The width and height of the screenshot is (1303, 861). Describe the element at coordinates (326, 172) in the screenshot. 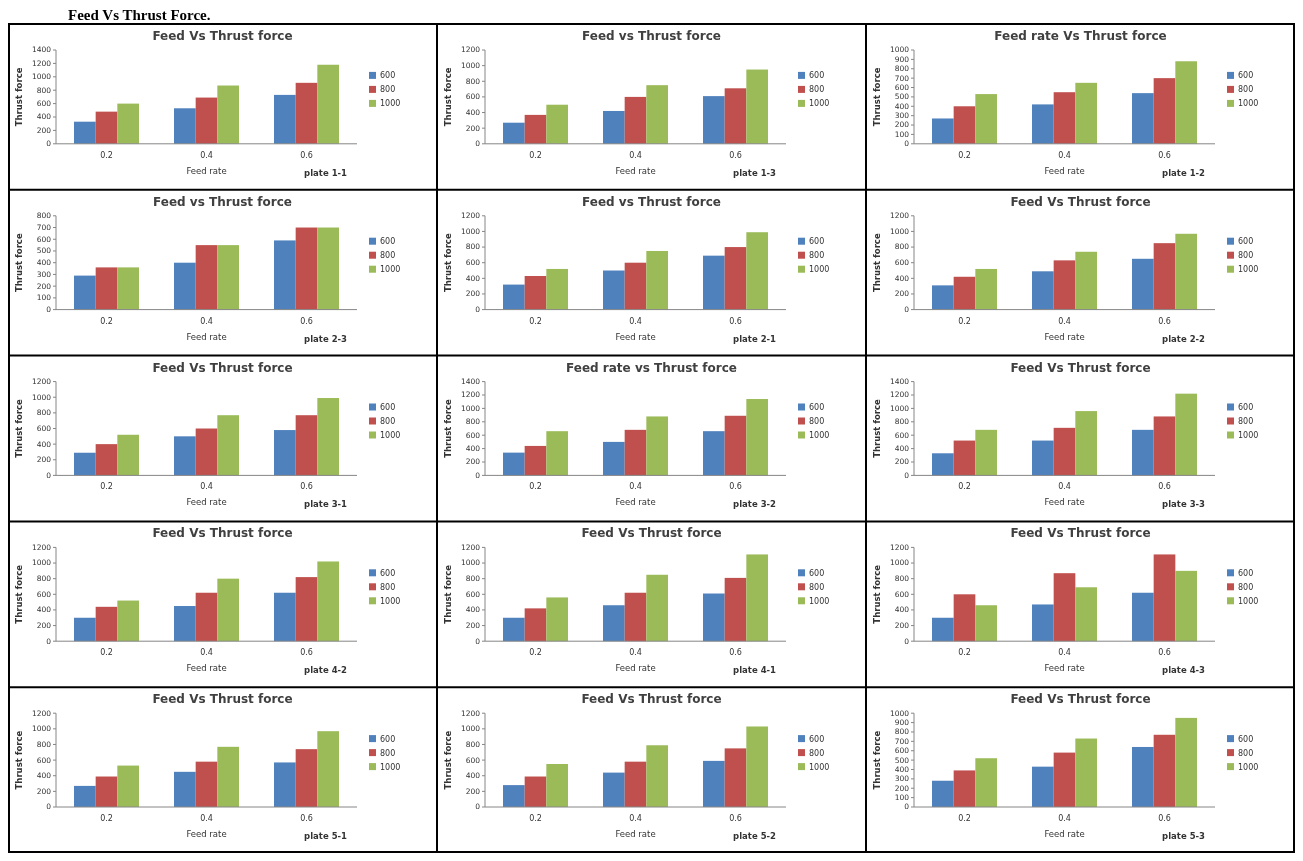

I see `text: plate 1-1` at that location.